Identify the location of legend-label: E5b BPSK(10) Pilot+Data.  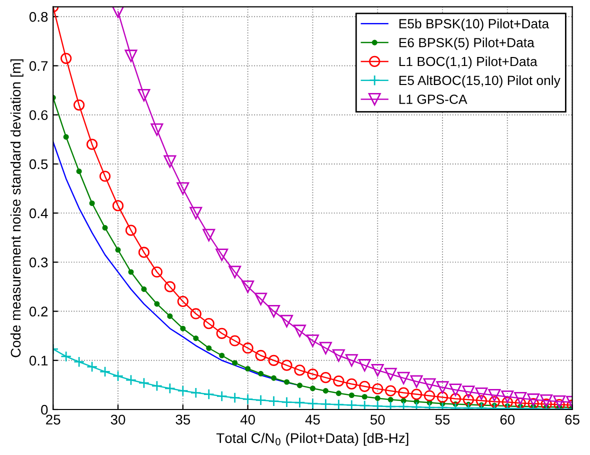
(474, 24).